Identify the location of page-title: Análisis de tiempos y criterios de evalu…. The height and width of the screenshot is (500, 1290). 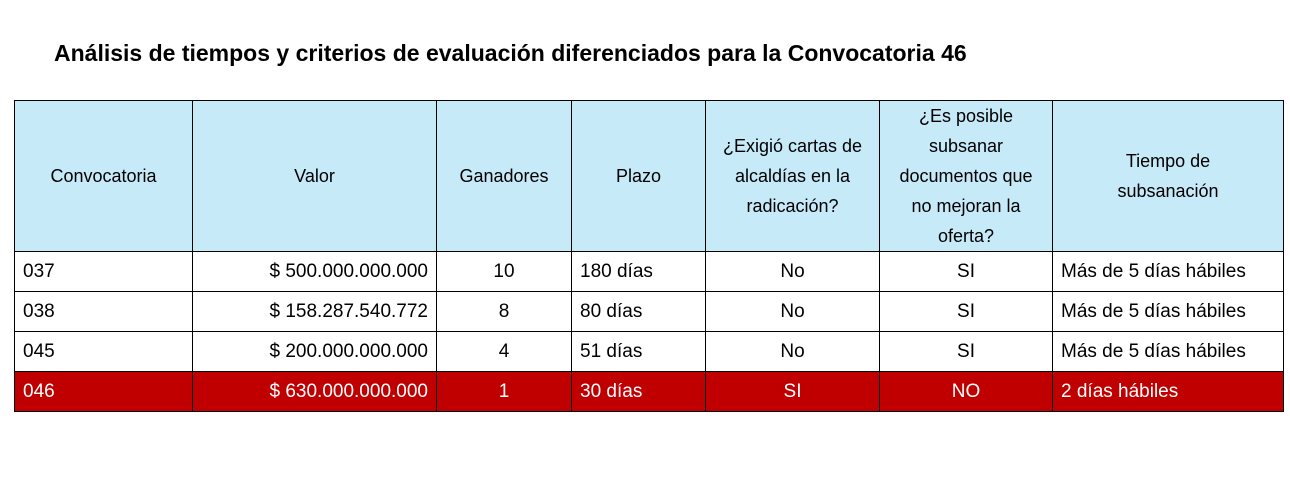
(510, 53).